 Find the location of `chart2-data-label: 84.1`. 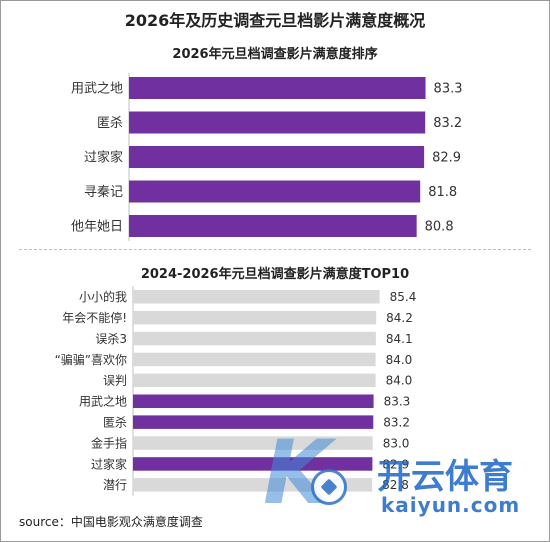

chart2-data-label: 84.1 is located at coordinates (399, 339).